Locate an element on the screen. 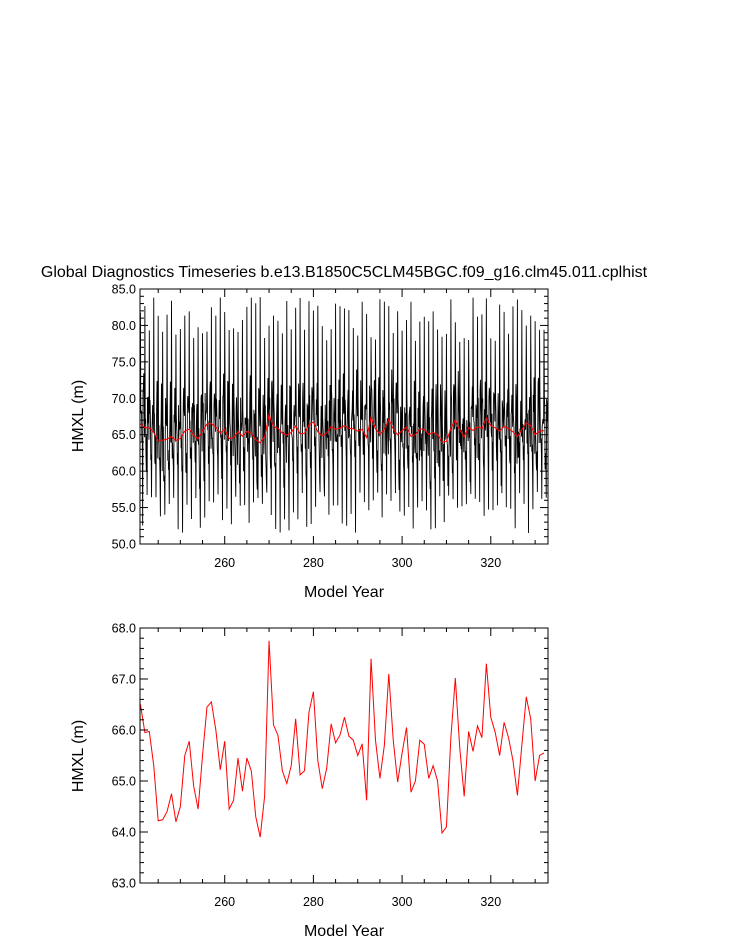 The width and height of the screenshot is (733, 945). top-series-layer is located at coordinates (344, 415).